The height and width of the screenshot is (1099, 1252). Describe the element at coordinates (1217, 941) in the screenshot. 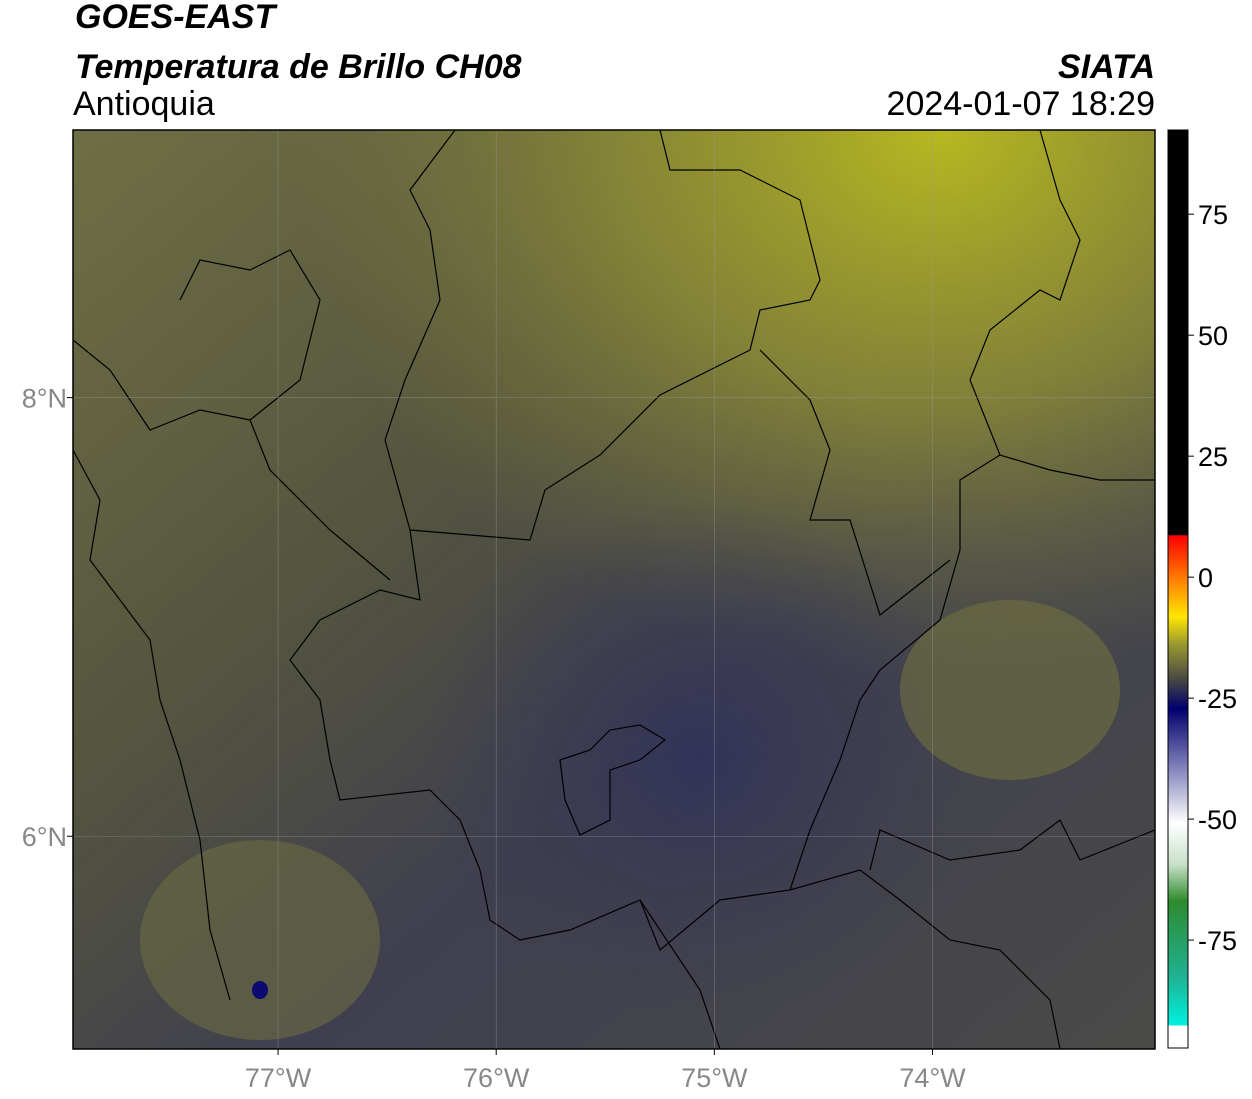

I see `colorbar-tick-label: -75` at that location.